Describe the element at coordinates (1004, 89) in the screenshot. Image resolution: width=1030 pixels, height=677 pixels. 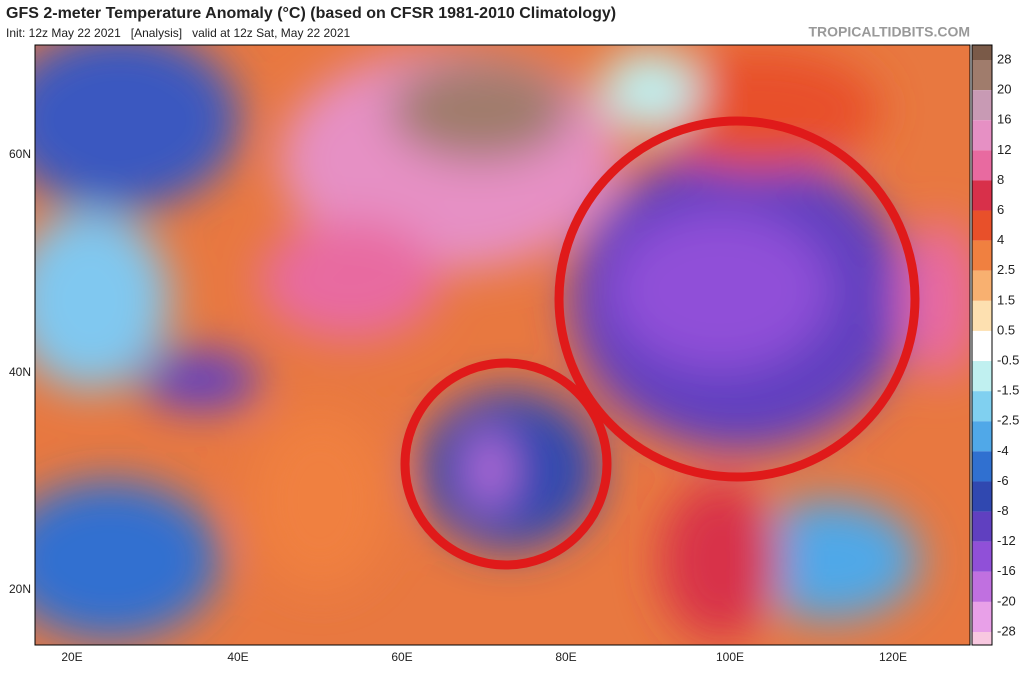
I see `colorbar-label: 20` at that location.